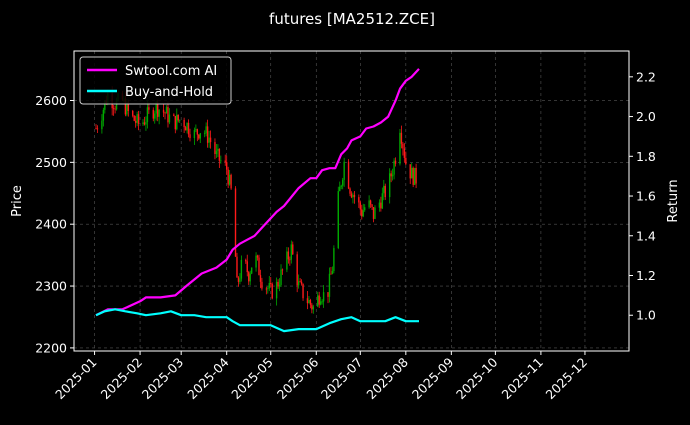 Image resolution: width=690 pixels, height=425 pixels. I want to click on y-tick-label-left: 2300, so click(51, 286).